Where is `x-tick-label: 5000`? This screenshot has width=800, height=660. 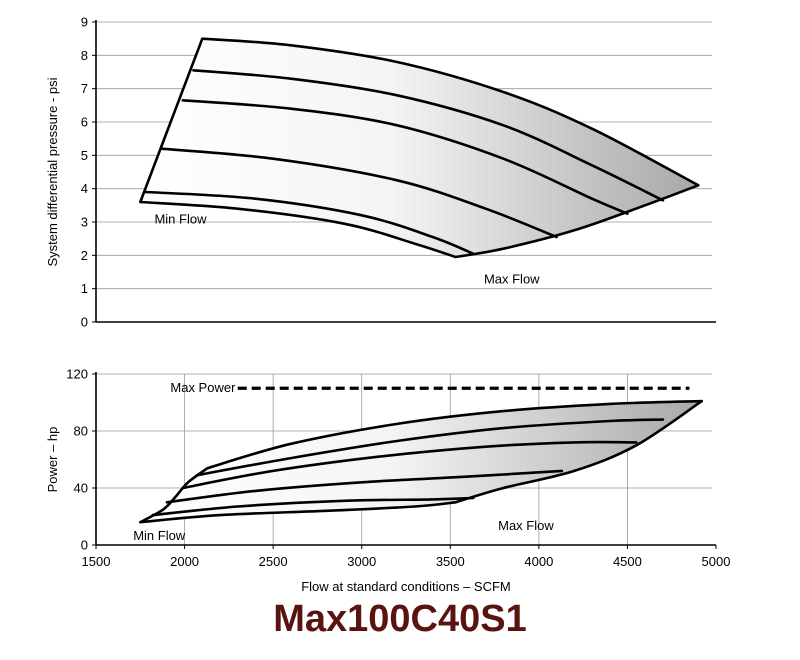 x-tick-label: 5000 is located at coordinates (716, 561).